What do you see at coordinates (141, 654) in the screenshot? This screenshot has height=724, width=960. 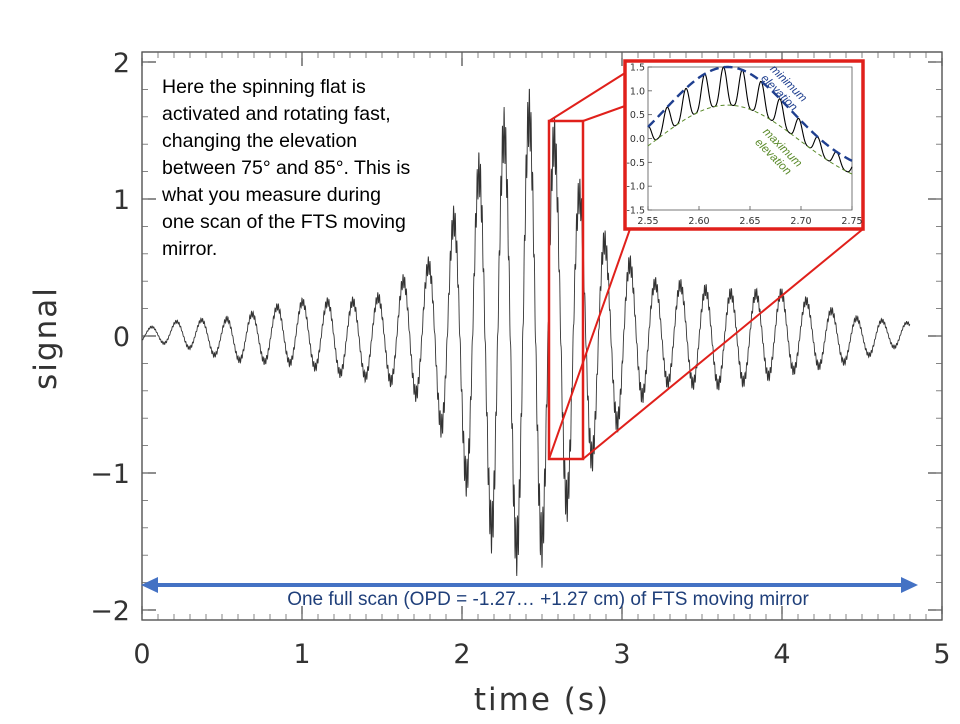 I see `x-tick-label: 0` at bounding box center [141, 654].